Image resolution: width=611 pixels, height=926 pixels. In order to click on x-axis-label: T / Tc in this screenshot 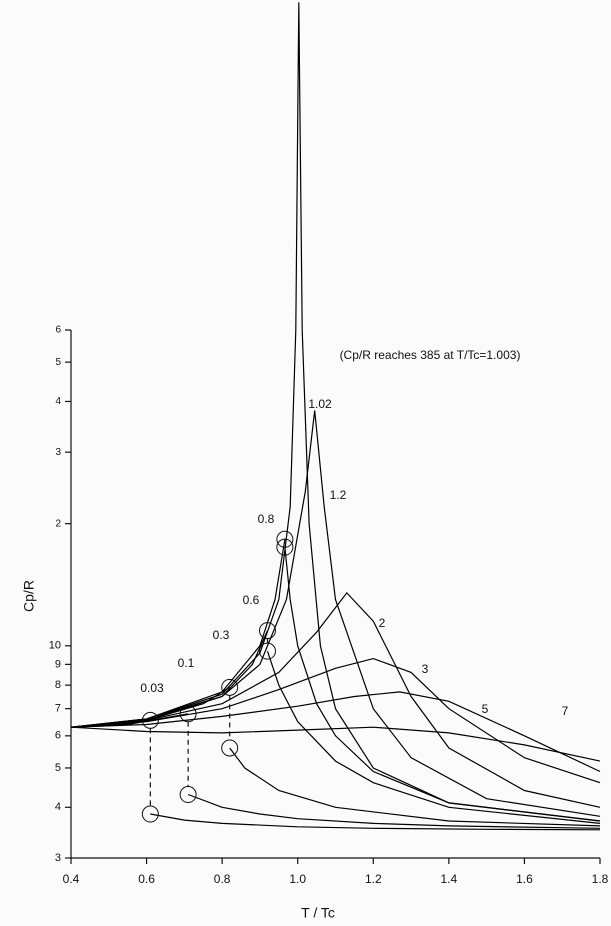, I will do `click(318, 913)`.